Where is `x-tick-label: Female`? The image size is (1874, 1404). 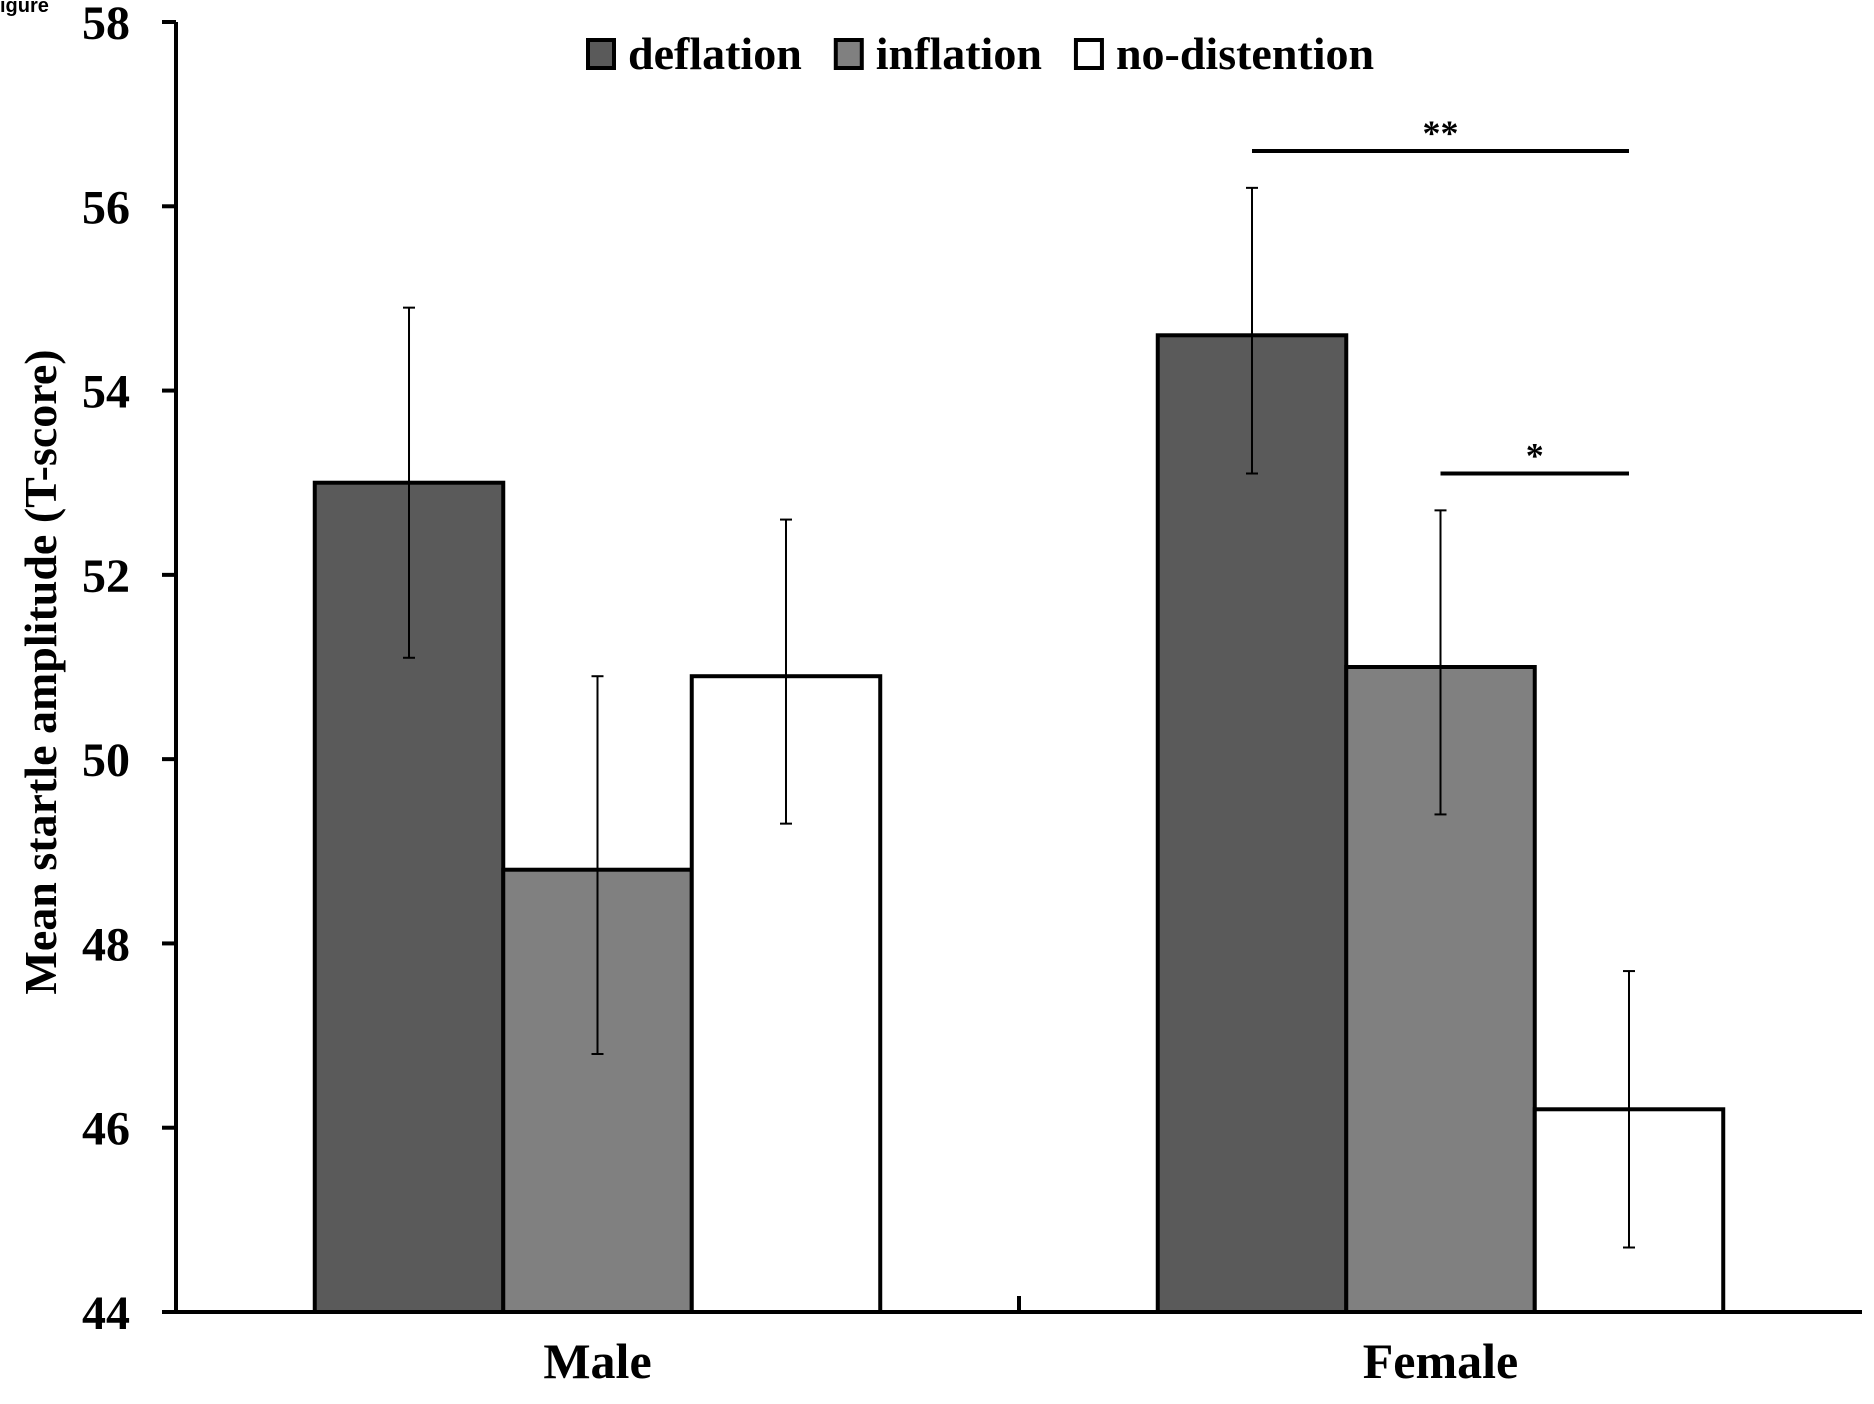
x-tick-label: Female is located at coordinates (1440, 1361).